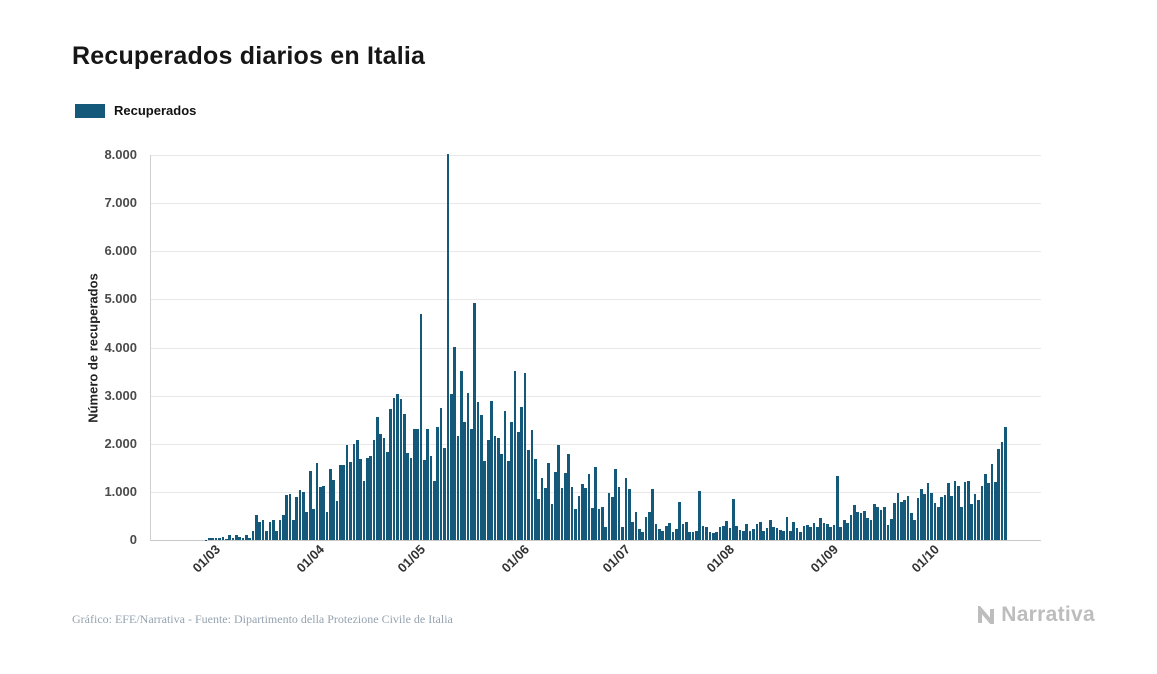 The image size is (1157, 674). What do you see at coordinates (120, 251) in the screenshot?
I see `y-tick-label: 6.000` at bounding box center [120, 251].